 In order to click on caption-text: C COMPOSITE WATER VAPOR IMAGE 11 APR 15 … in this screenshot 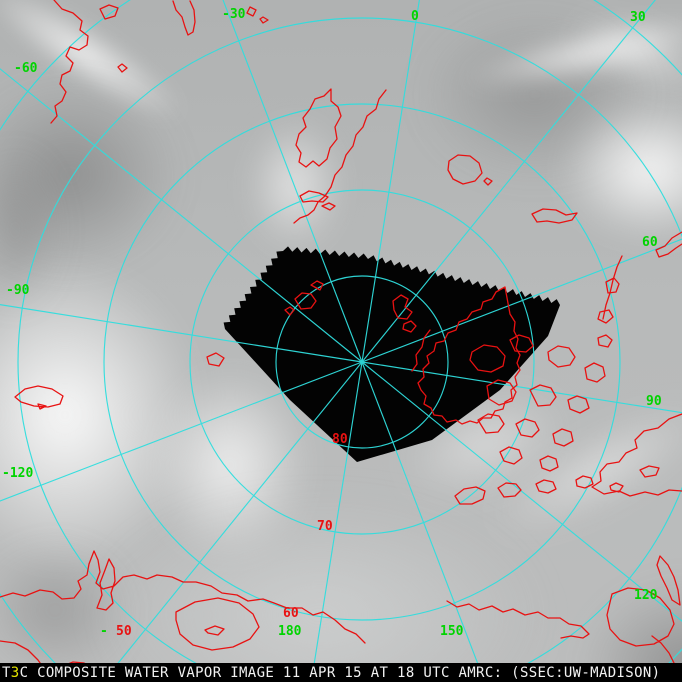, I will do `click(340, 672)`.